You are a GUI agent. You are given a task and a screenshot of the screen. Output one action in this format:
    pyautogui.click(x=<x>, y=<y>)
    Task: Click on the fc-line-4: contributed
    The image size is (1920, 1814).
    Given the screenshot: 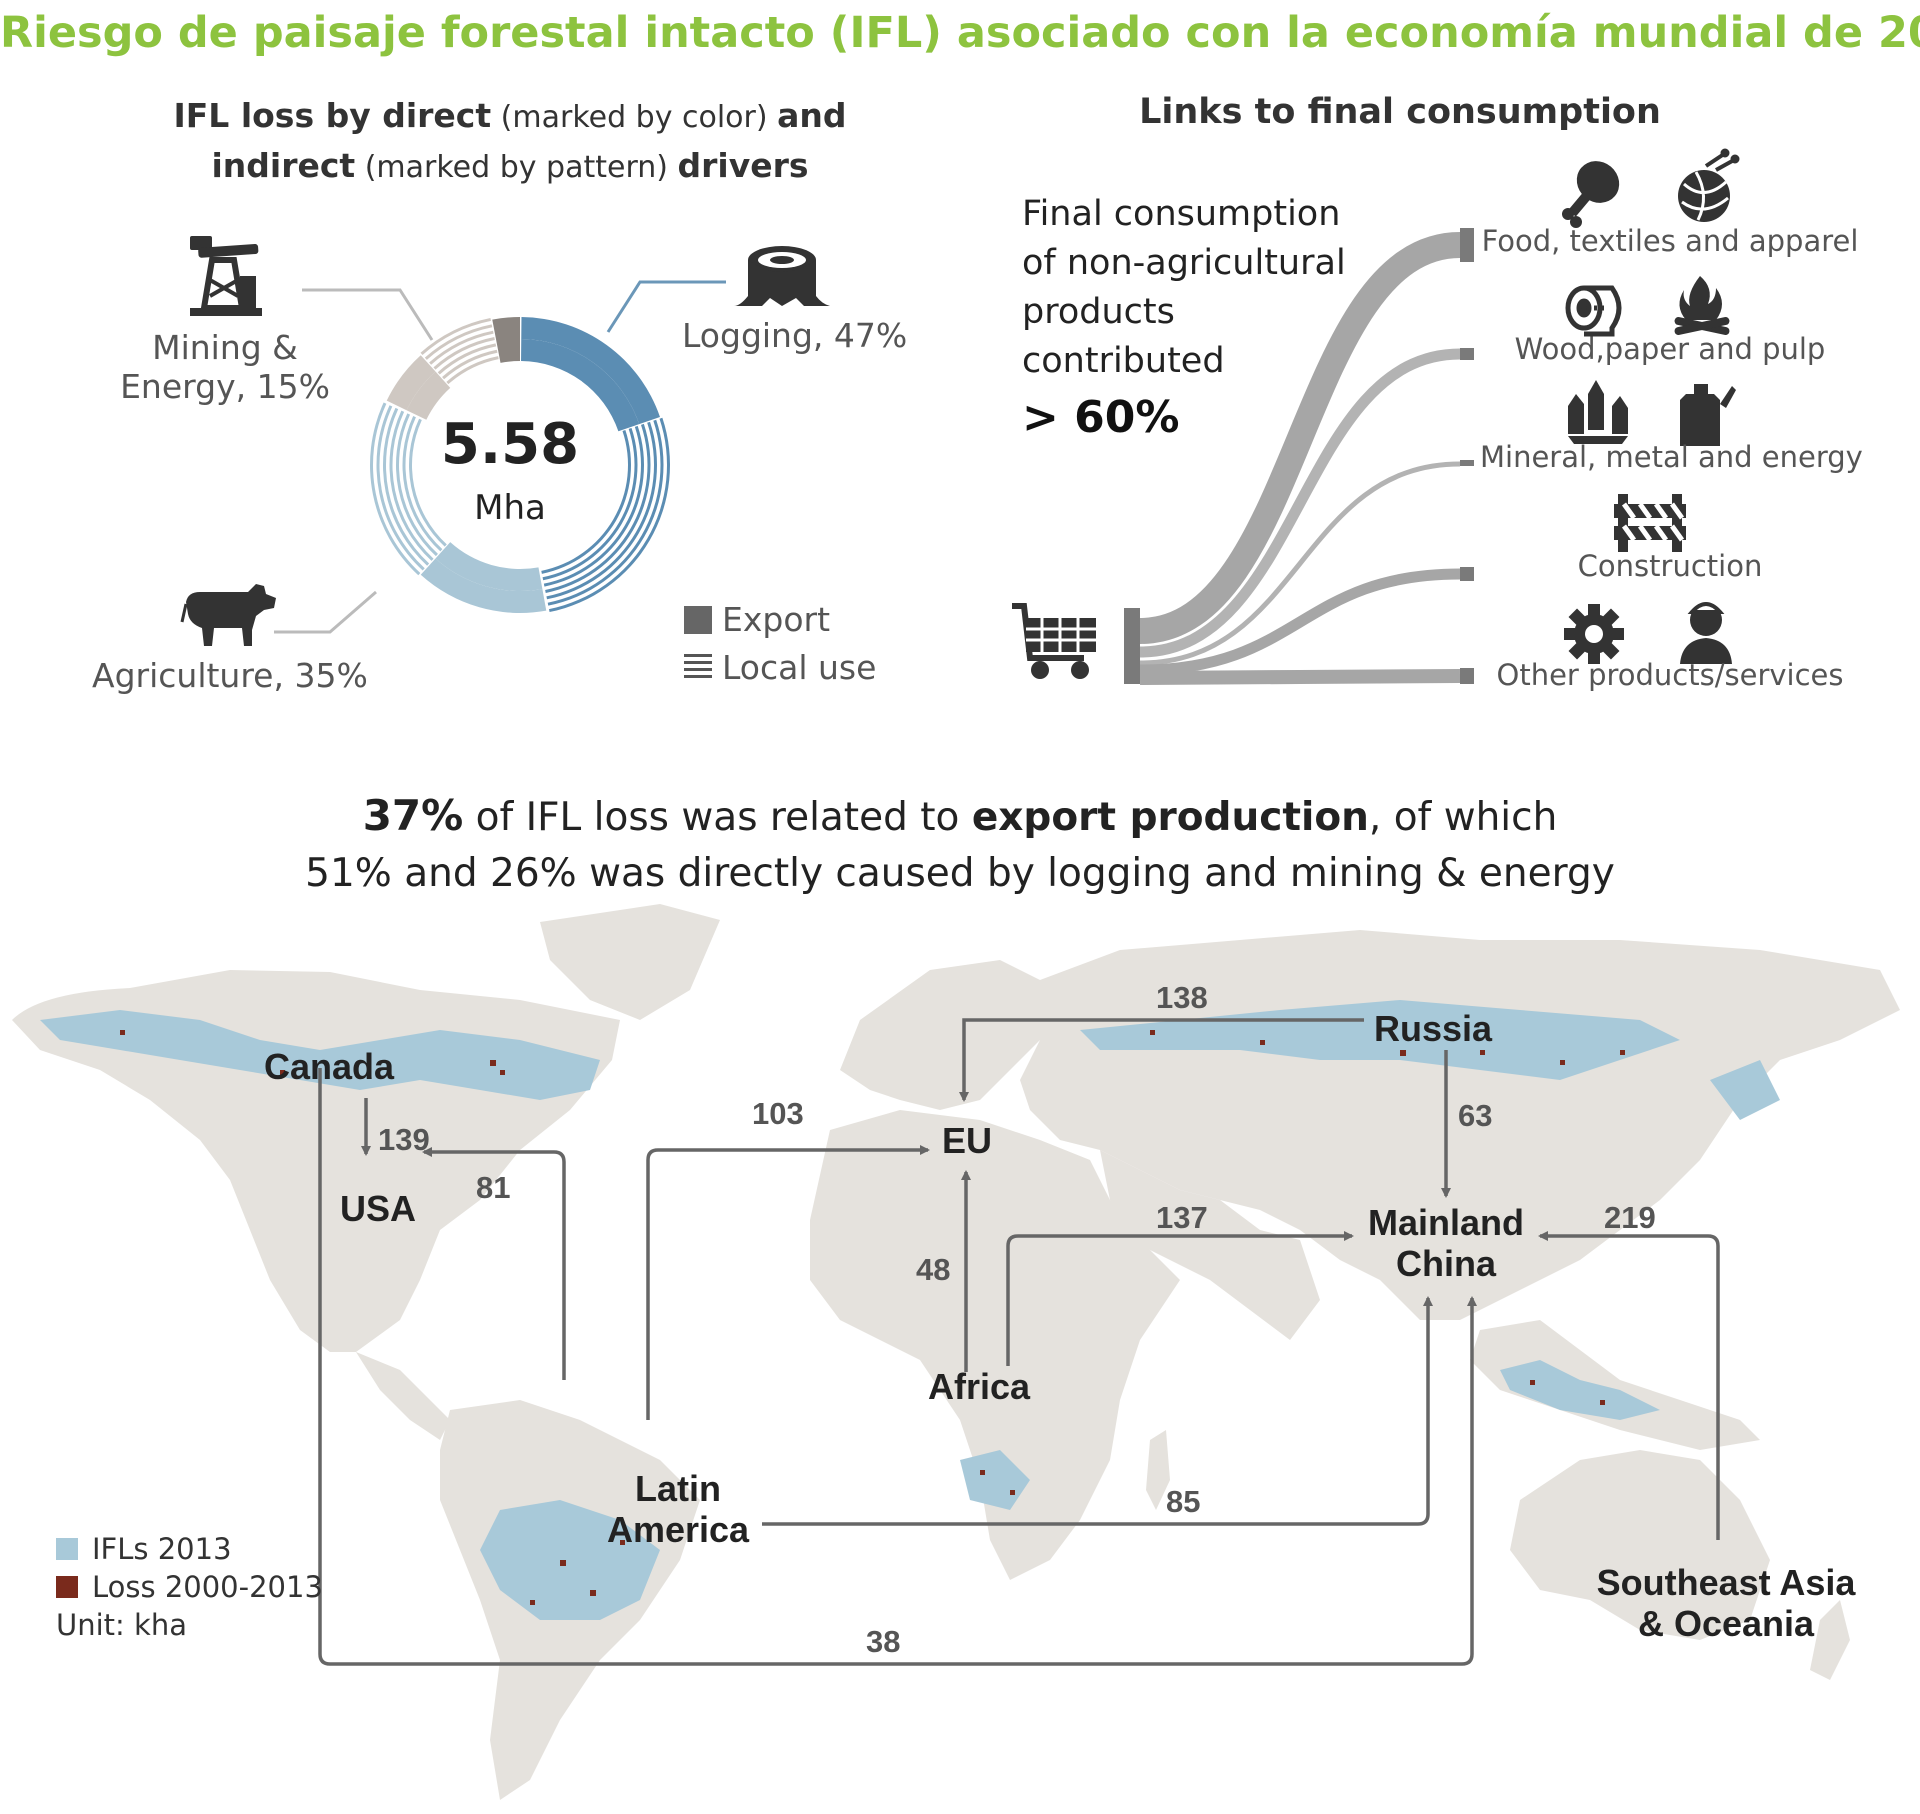 What is the action you would take?
    pyautogui.click(x=1123, y=361)
    